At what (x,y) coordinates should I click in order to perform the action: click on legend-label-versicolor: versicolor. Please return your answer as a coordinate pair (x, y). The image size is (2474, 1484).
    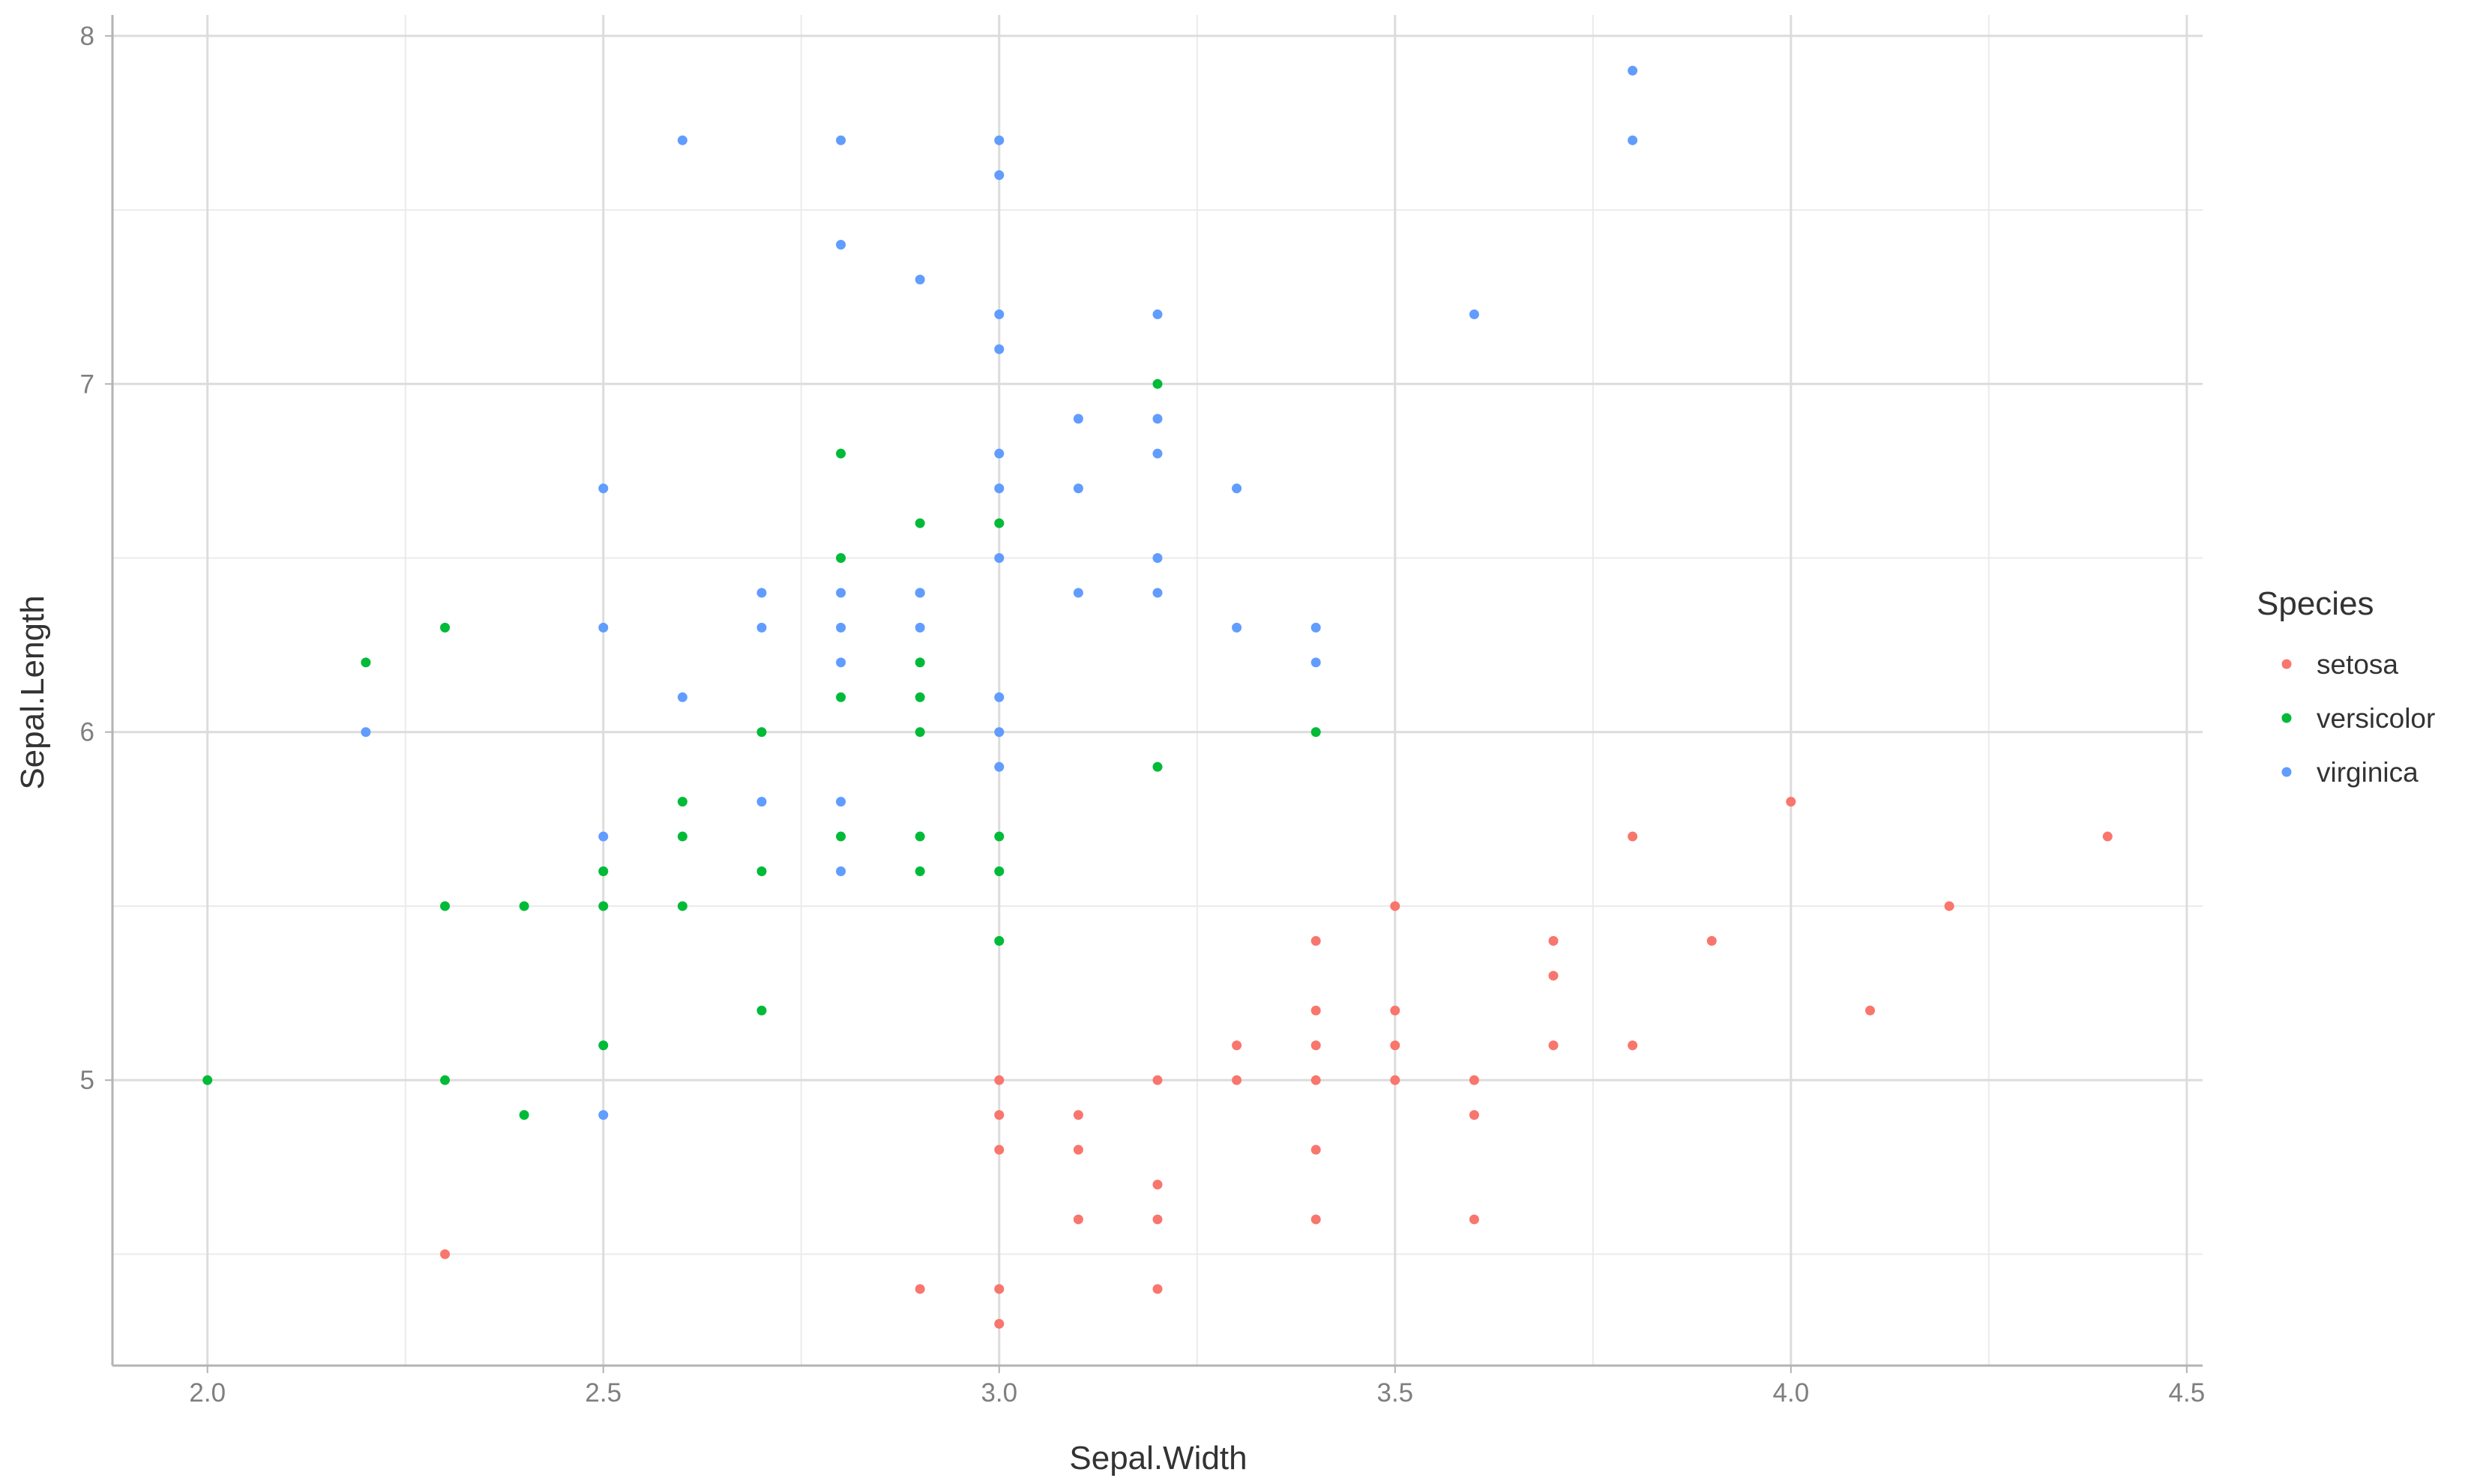
    Looking at the image, I should click on (2376, 719).